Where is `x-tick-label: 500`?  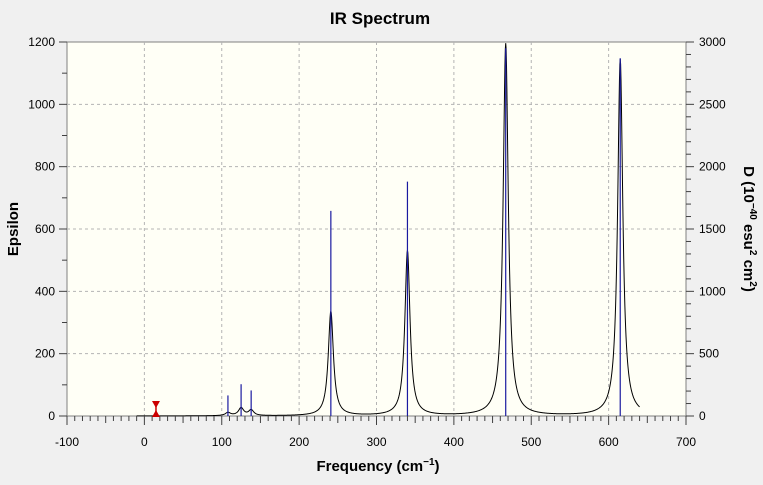
x-tick-label: 500 is located at coordinates (531, 442).